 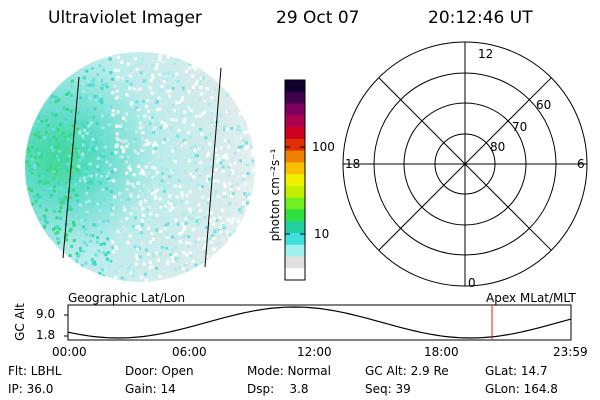 What do you see at coordinates (127, 298) in the screenshot?
I see `timeline-left-caption: Geographic Lat/Lon` at bounding box center [127, 298].